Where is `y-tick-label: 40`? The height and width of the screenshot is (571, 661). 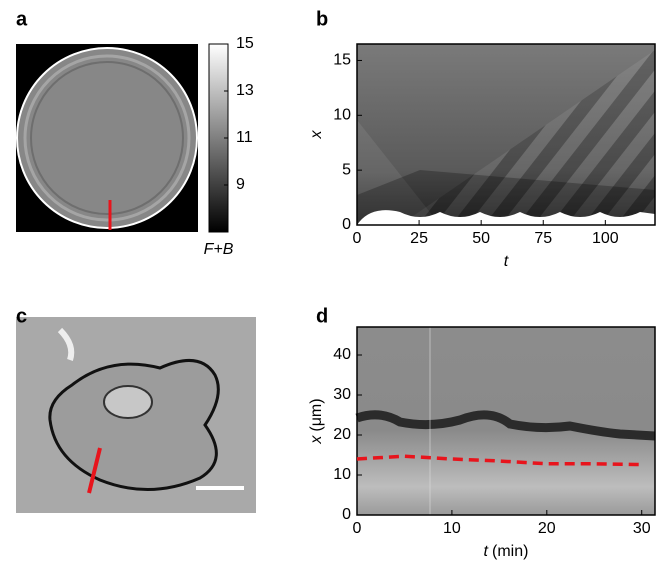
y-tick-label: 40 is located at coordinates (342, 354).